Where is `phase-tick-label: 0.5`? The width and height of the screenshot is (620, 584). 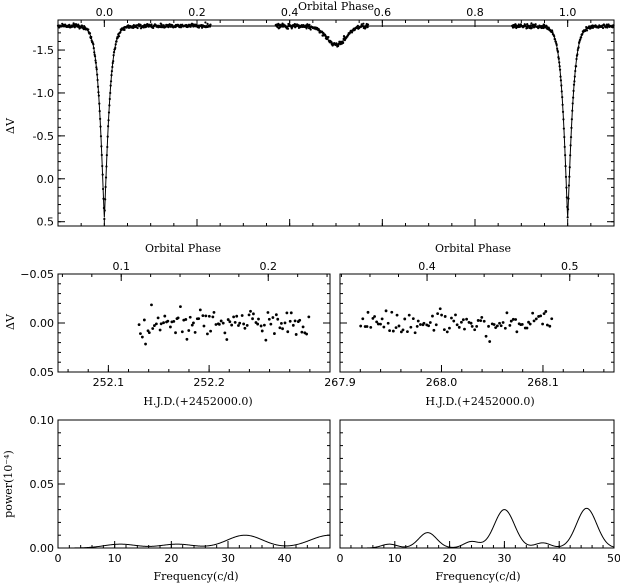 phase-tick-label: 0.5 is located at coordinates (570, 266).